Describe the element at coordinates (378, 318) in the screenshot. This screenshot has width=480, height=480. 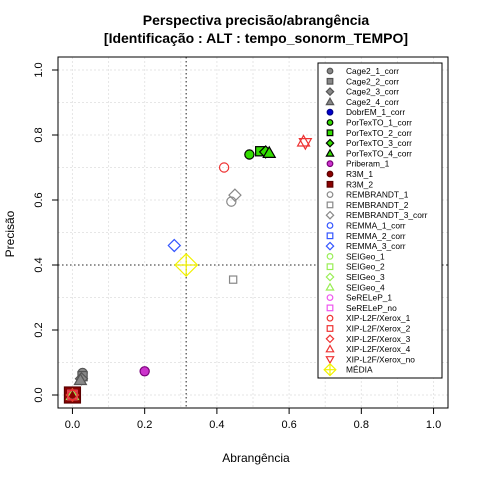
I see `legend-label: XIP-L2F/Xerox_1` at that location.